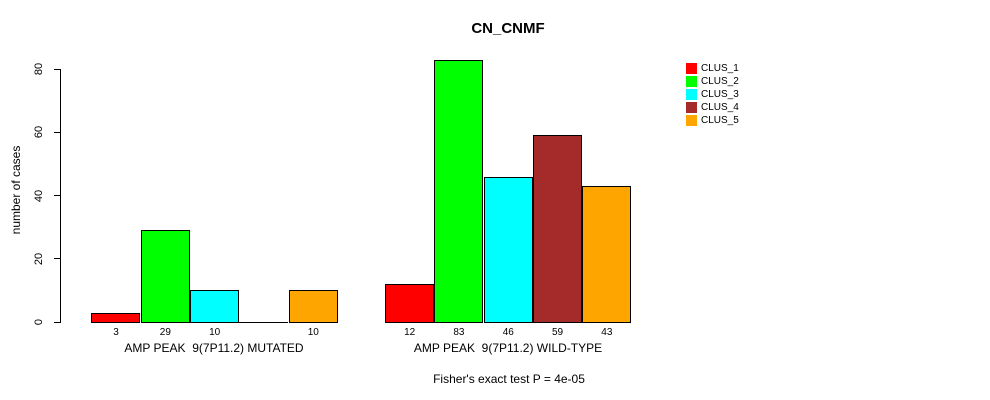  Describe the element at coordinates (313, 332) in the screenshot. I see `bar-value-label-clus_5-group1: 10` at that location.